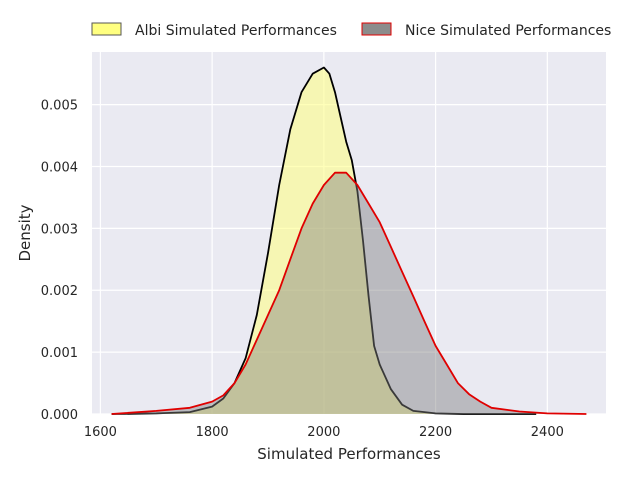 Image resolution: width=640 pixels, height=480 pixels. I want to click on x-tick-label: 1800, so click(212, 432).